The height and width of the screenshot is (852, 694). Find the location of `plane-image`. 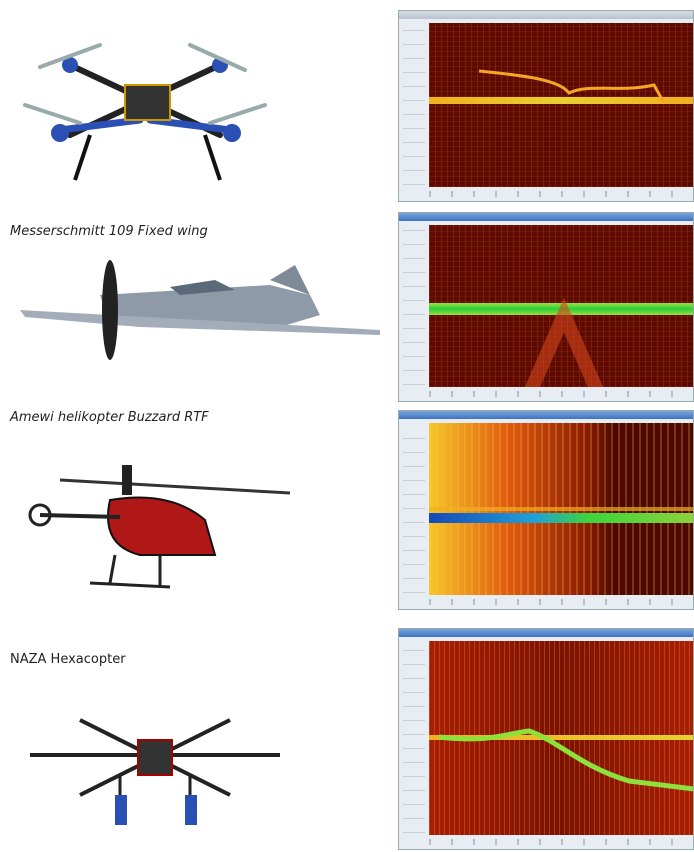

plane-image is located at coordinates (200, 310).